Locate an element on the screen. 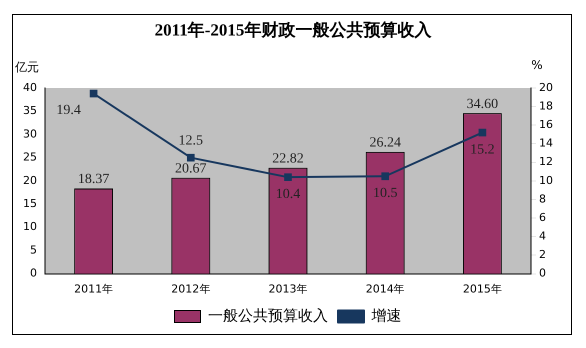 The width and height of the screenshot is (586, 348). data-label: 18.37 is located at coordinates (94, 180).